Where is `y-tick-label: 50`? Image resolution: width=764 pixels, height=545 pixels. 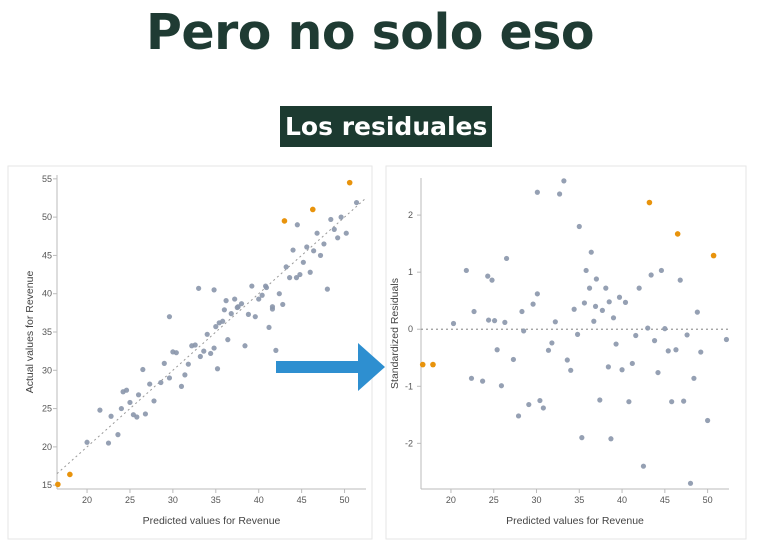 y-tick-label: 50 is located at coordinates (47, 217).